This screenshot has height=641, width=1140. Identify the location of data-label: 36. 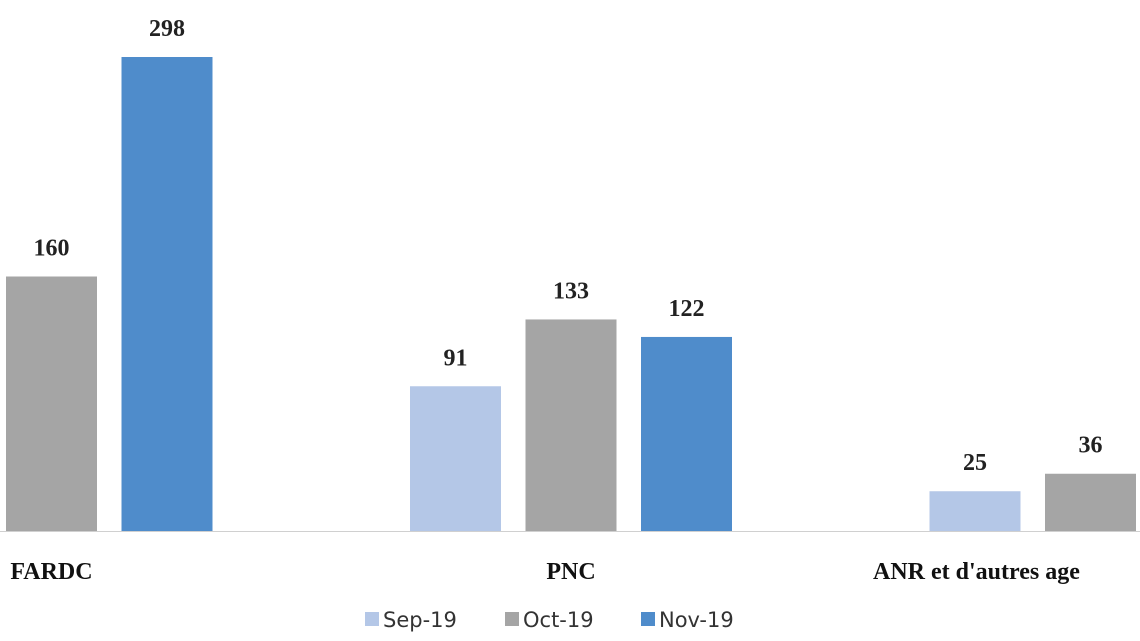
(1091, 446).